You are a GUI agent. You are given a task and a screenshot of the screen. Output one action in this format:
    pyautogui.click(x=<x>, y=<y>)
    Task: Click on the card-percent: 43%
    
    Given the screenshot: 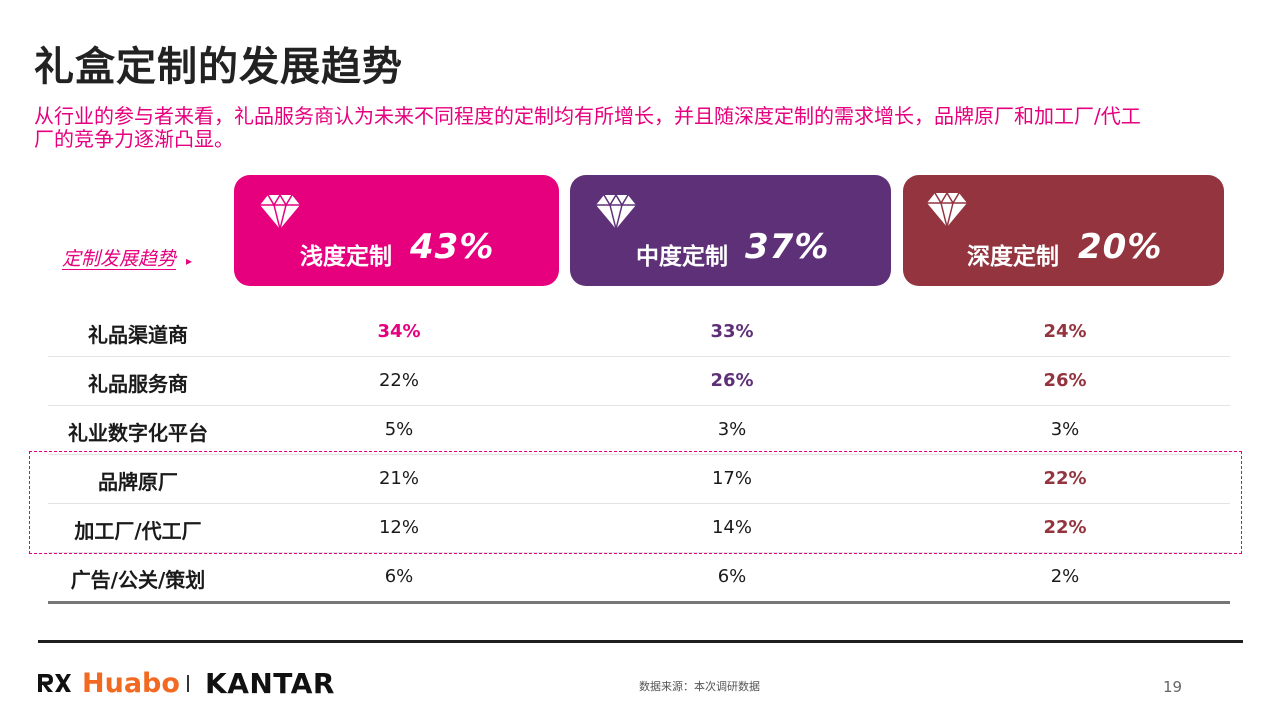 What is the action you would take?
    pyautogui.click(x=452, y=247)
    